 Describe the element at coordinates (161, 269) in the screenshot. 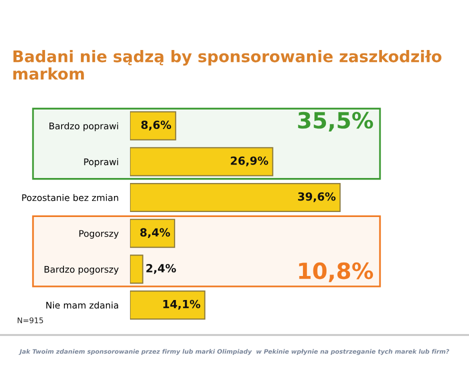

I see `data-label: 2,4%` at that location.